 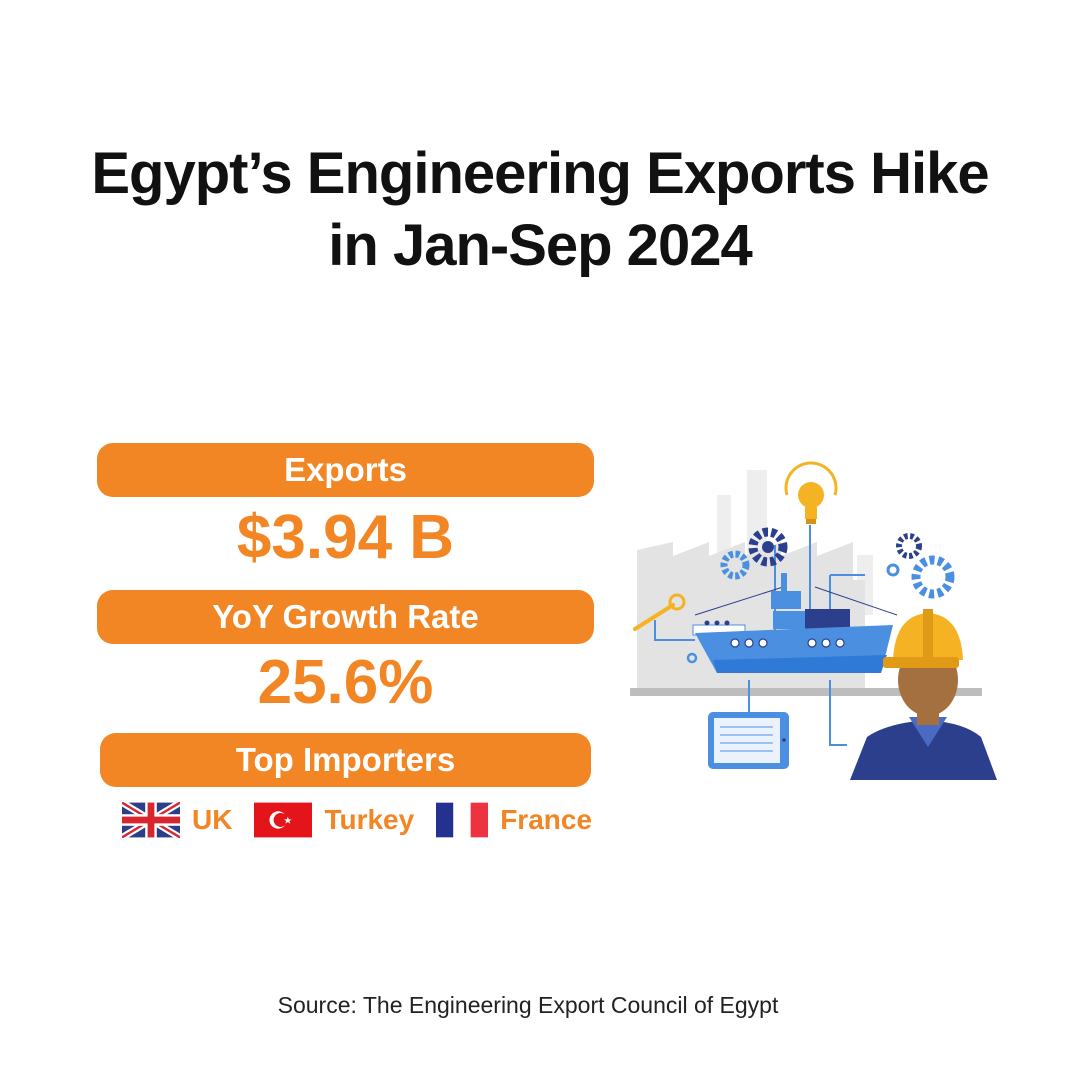 I want to click on importer-name: UK, so click(x=212, y=819).